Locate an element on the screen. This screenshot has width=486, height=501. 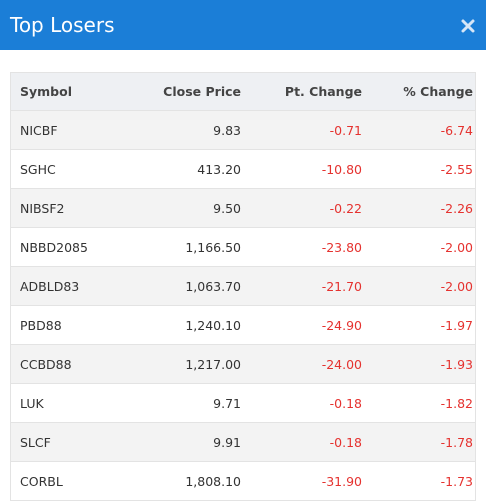
value-cell: -0.71 is located at coordinates (345, 130).